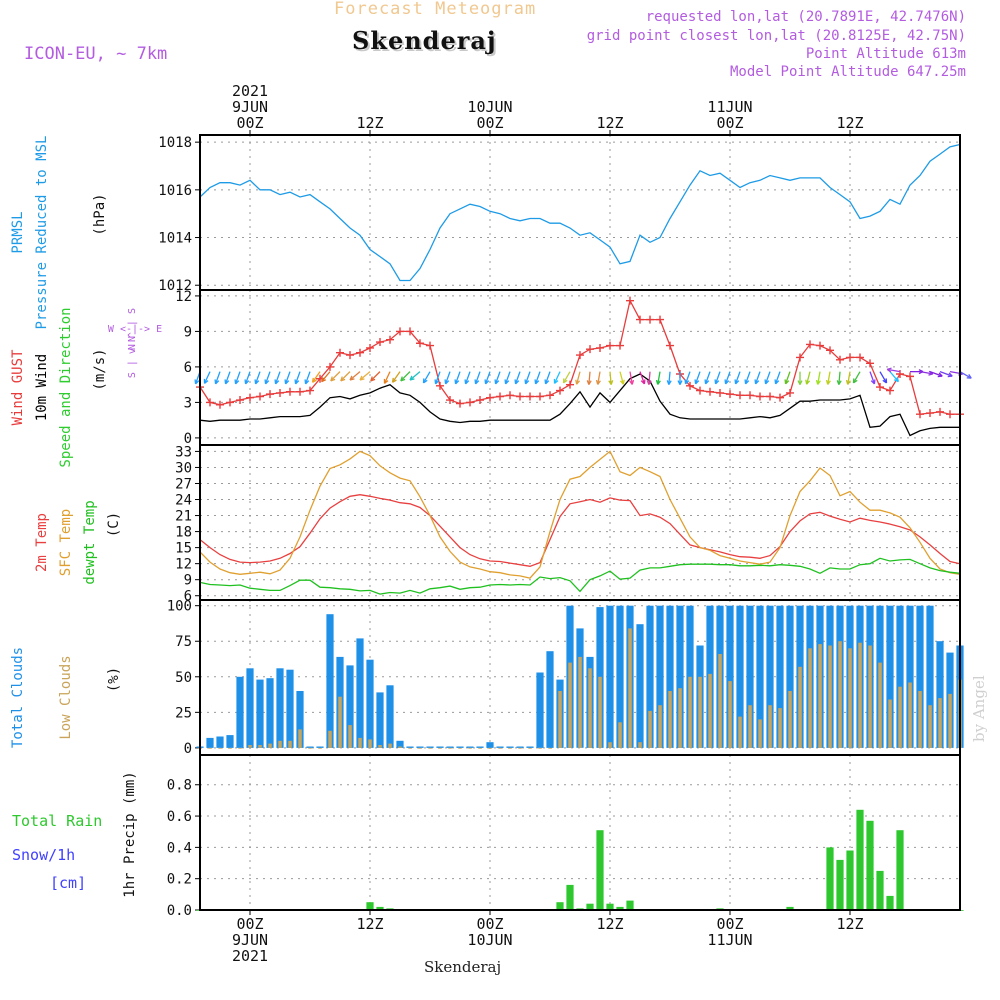  What do you see at coordinates (175, 286) in the screenshot?
I see `y-tick-label: 1012` at bounding box center [175, 286].